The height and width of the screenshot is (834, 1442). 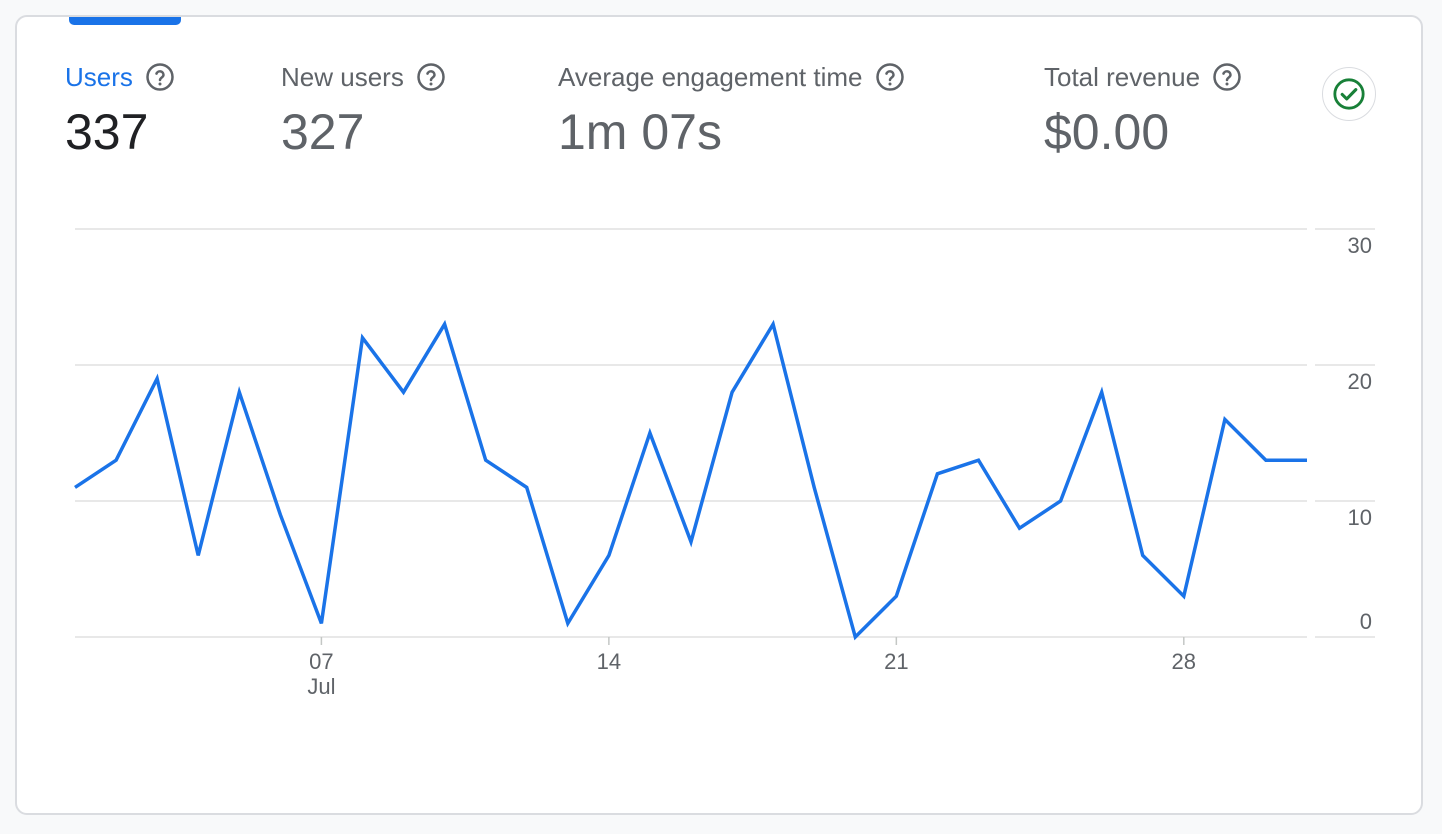 What do you see at coordinates (710, 76) in the screenshot?
I see `metric-label-average-engagement-time: Average engagement time` at bounding box center [710, 76].